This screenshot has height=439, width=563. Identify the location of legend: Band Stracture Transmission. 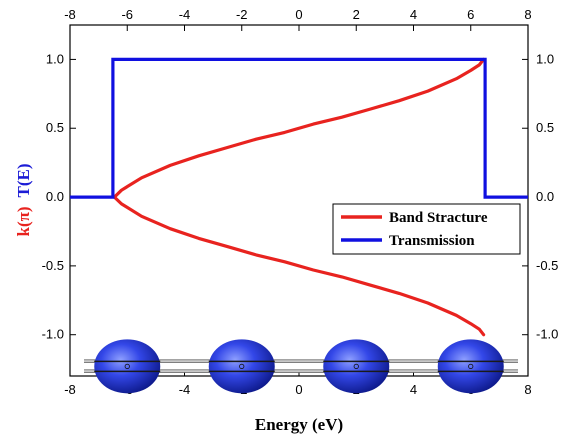
(426, 229).